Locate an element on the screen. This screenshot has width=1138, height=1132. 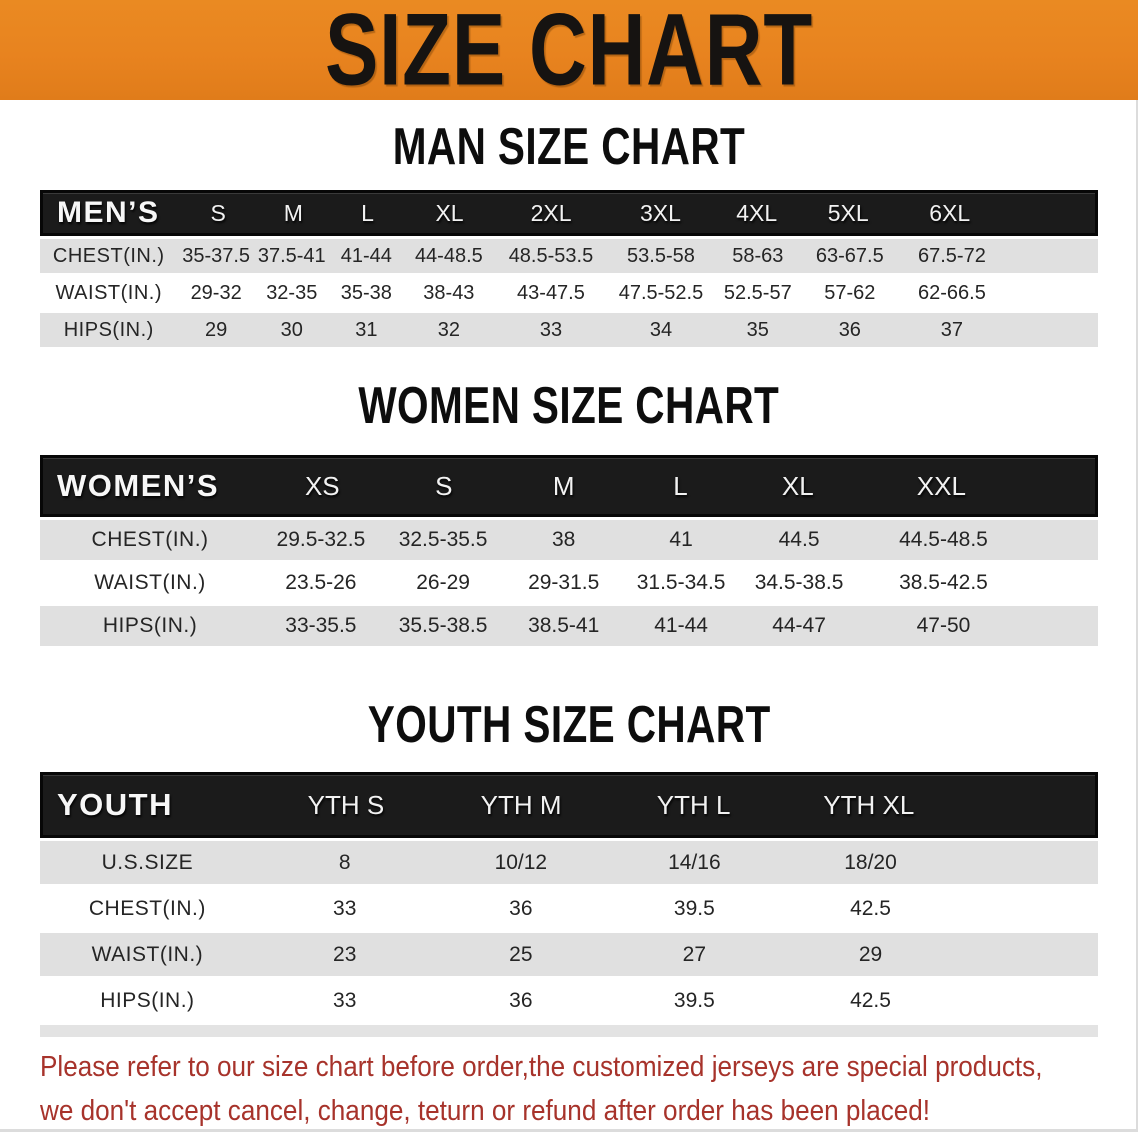
measure-value: 38-43 is located at coordinates (449, 292).